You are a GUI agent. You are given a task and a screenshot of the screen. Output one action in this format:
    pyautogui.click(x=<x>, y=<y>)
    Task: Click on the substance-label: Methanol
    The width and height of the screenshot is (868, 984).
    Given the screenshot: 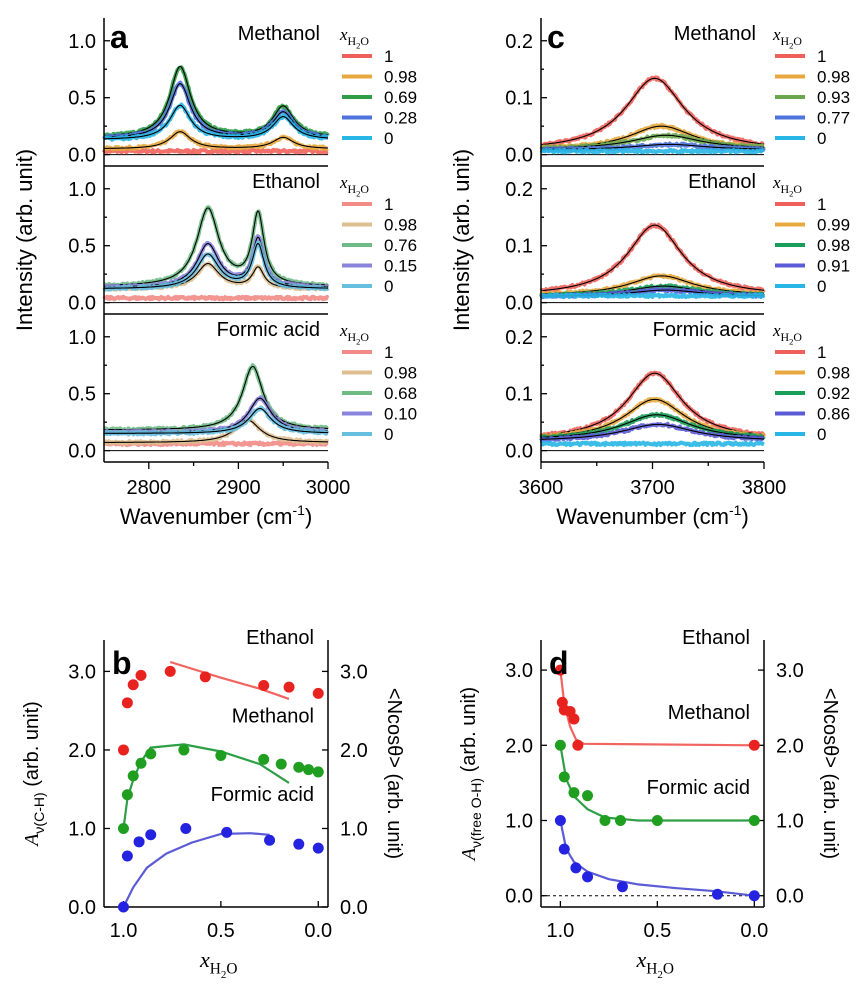 What is the action you would take?
    pyautogui.click(x=715, y=34)
    